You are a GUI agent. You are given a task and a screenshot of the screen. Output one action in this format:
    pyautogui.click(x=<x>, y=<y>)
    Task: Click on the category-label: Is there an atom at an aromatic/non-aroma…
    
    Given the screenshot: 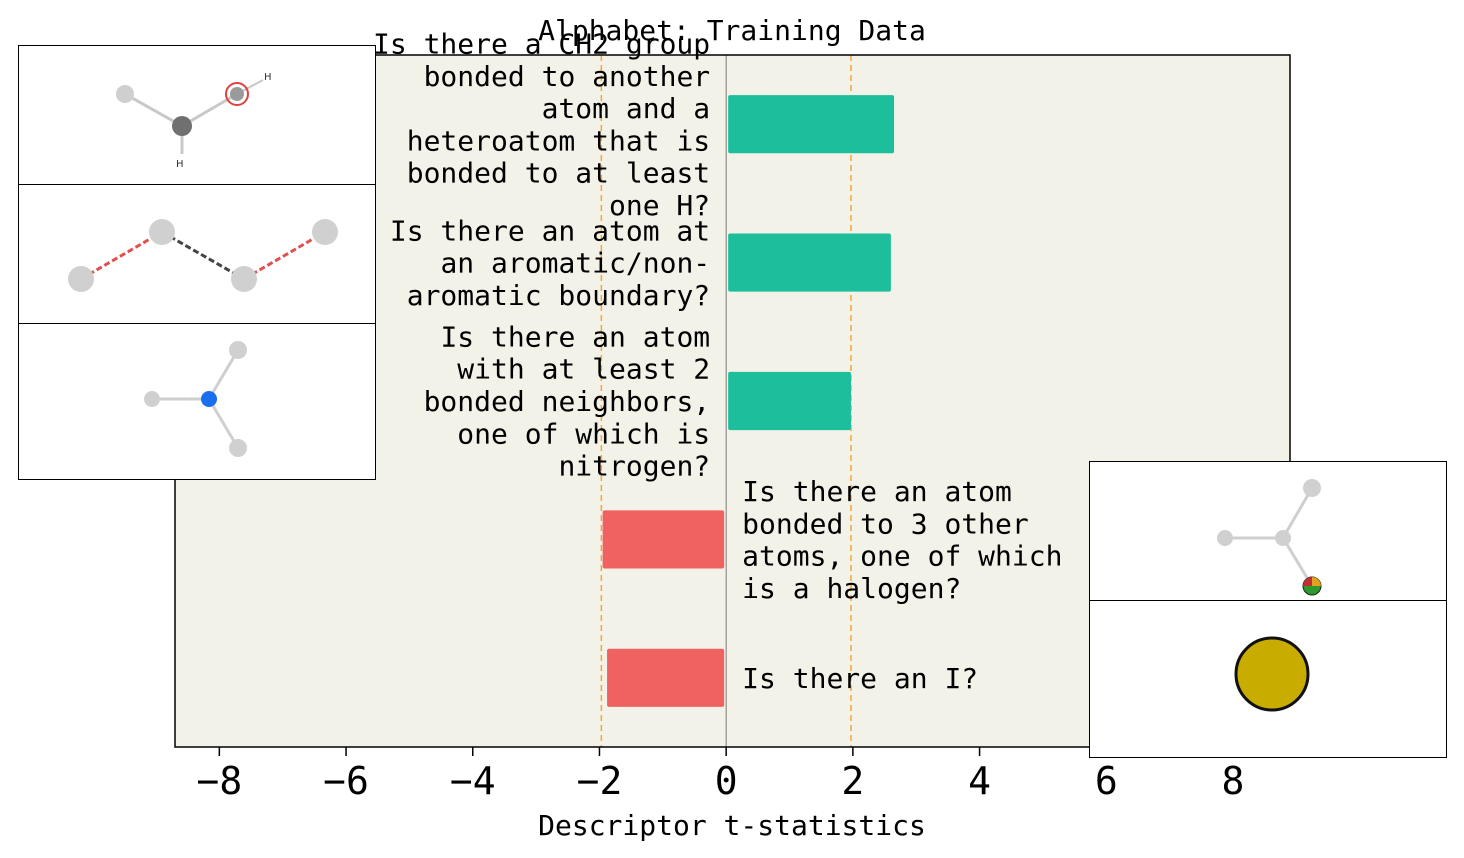 What is the action you would take?
    pyautogui.click(x=550, y=263)
    